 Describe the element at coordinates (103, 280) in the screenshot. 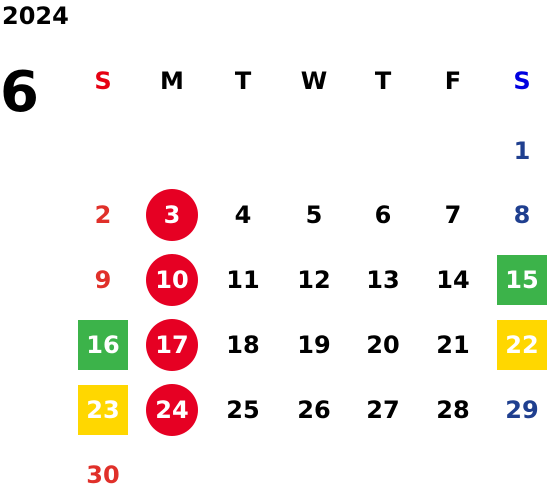

I see `calendar-day: 9` at that location.